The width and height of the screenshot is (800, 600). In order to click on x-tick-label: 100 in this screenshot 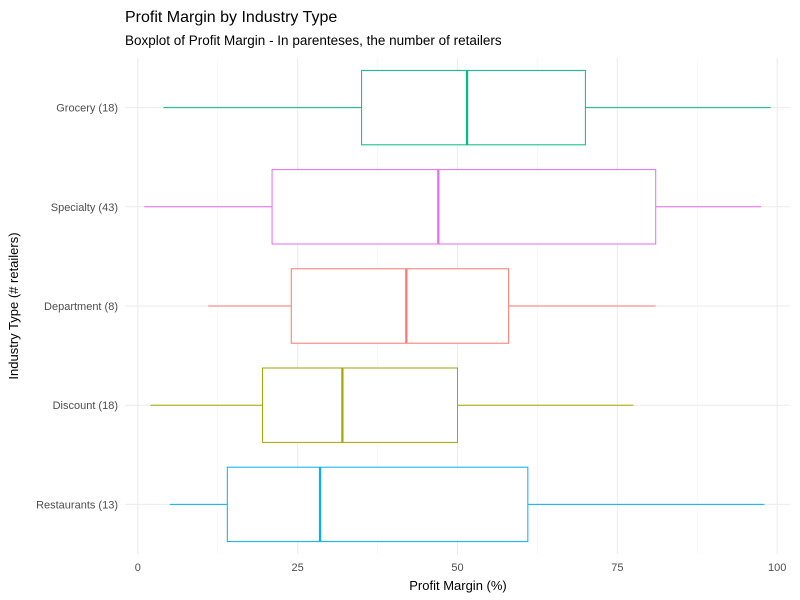, I will do `click(777, 568)`.